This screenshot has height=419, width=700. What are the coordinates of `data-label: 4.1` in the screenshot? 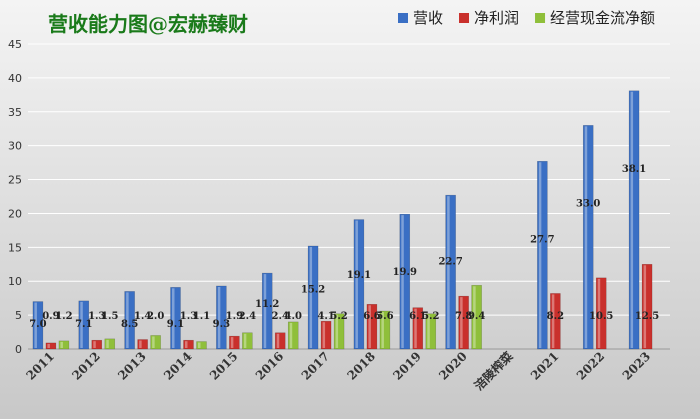 It's located at (325, 316).